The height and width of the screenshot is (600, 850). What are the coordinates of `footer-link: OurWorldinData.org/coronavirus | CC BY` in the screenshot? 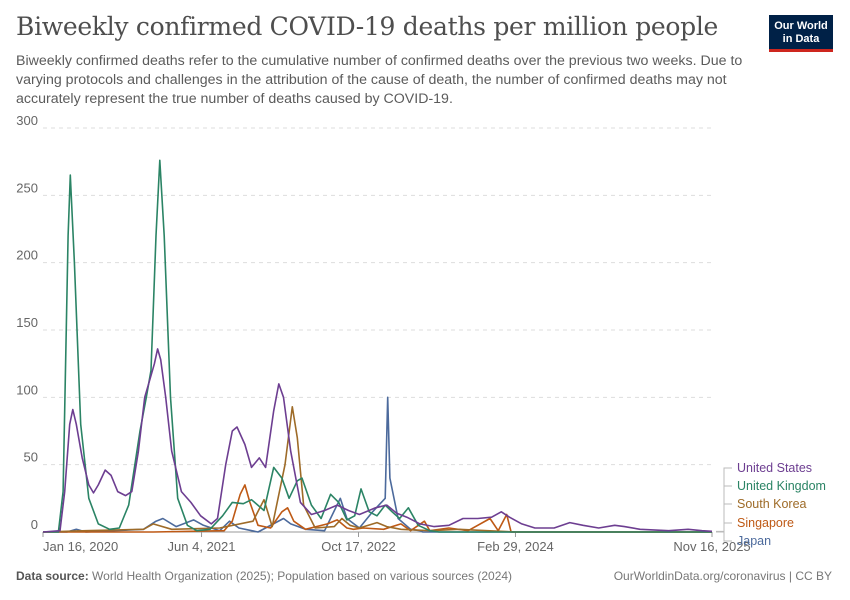 It's located at (722, 576).